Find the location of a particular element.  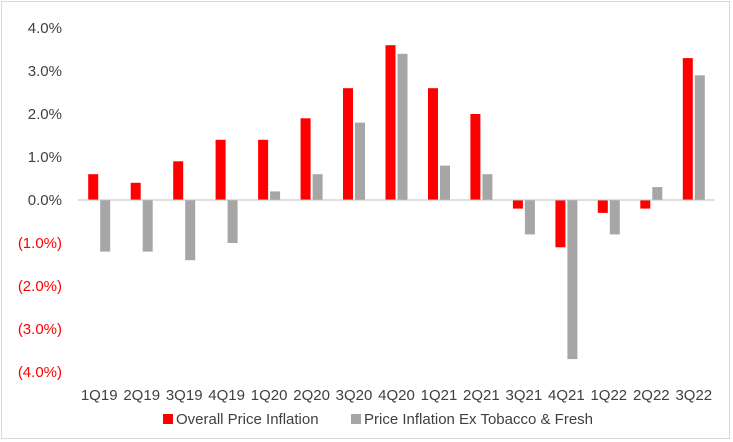

y-tick-label: 3.0% is located at coordinates (45, 71).